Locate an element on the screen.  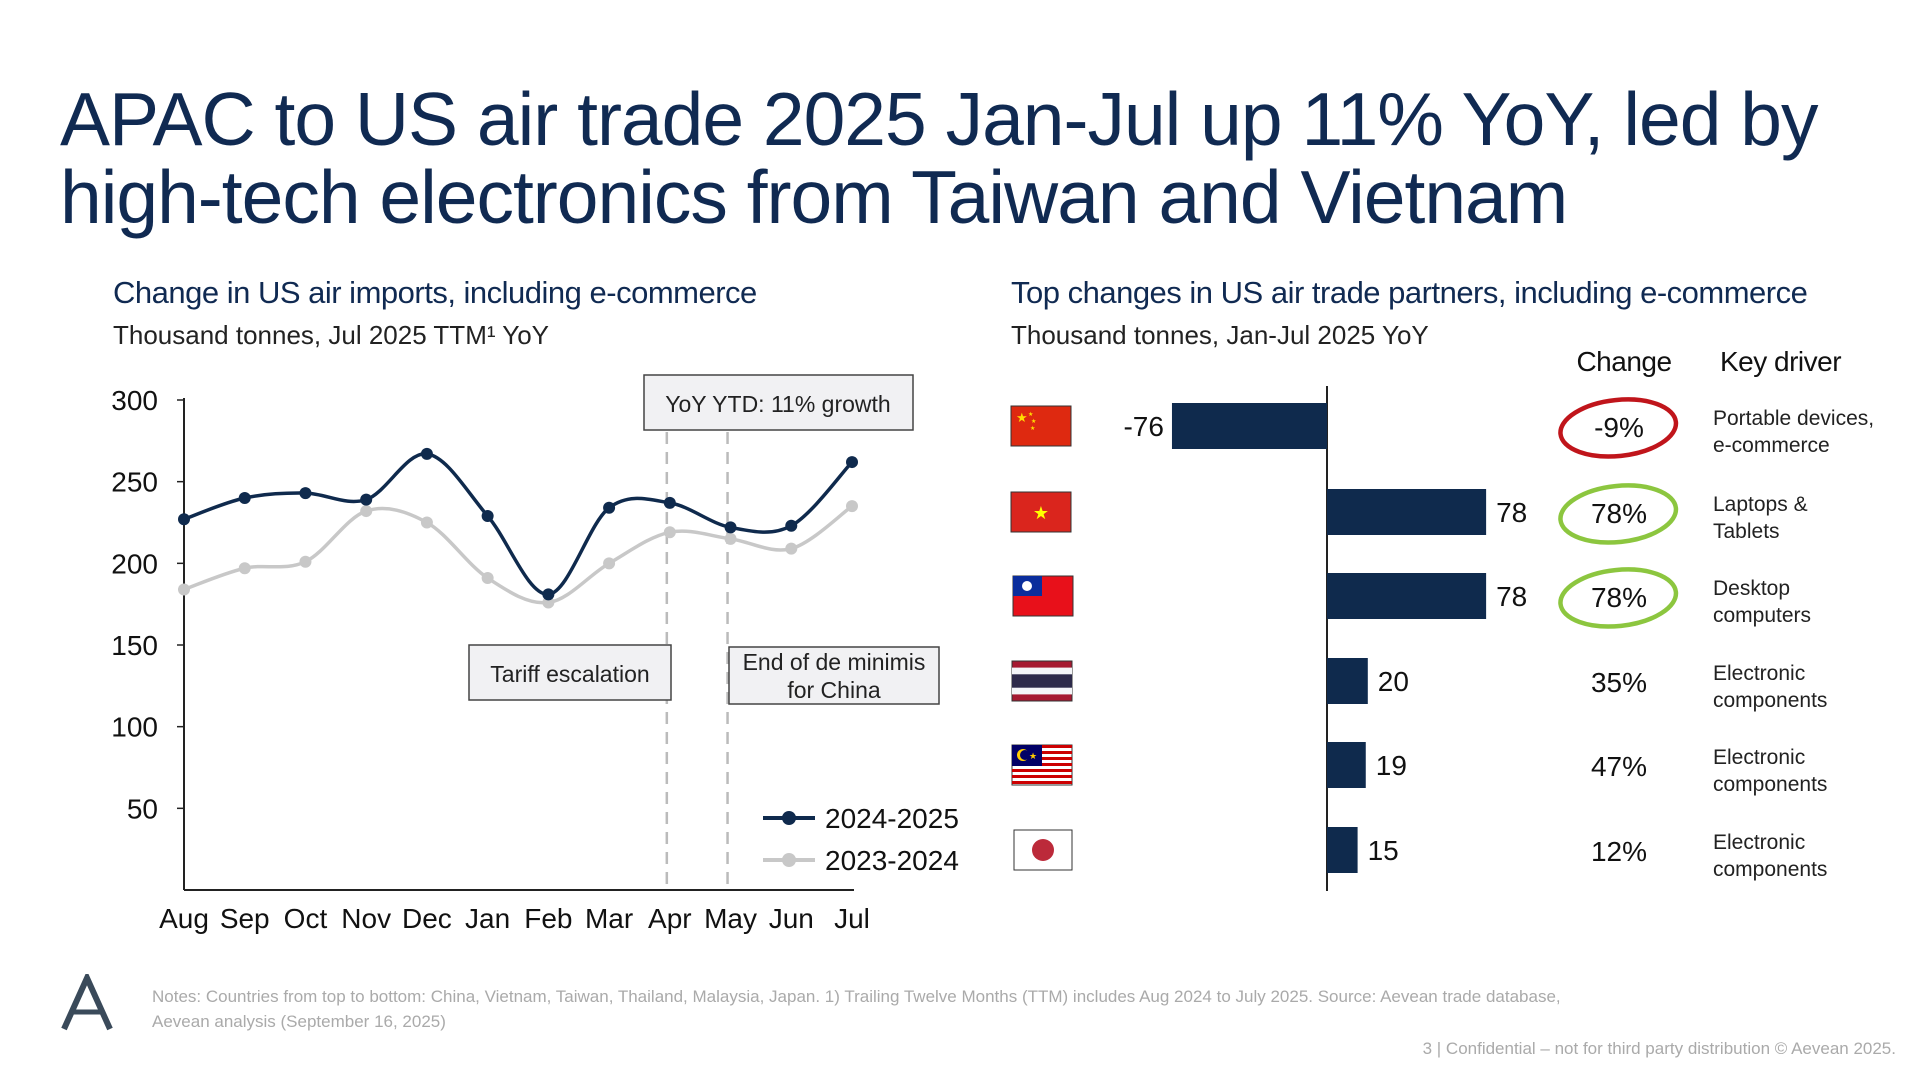
x-tick-label: Mar is located at coordinates (609, 918).